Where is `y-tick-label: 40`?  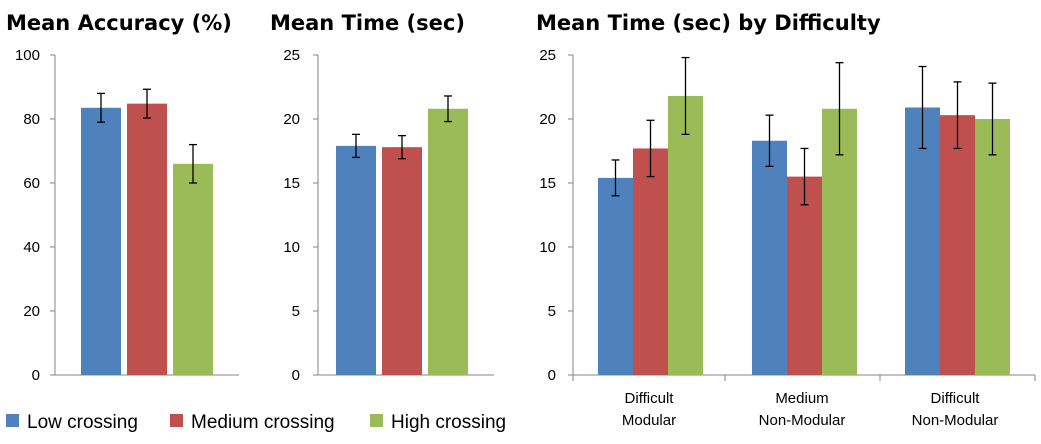
y-tick-label: 40 is located at coordinates (31, 247).